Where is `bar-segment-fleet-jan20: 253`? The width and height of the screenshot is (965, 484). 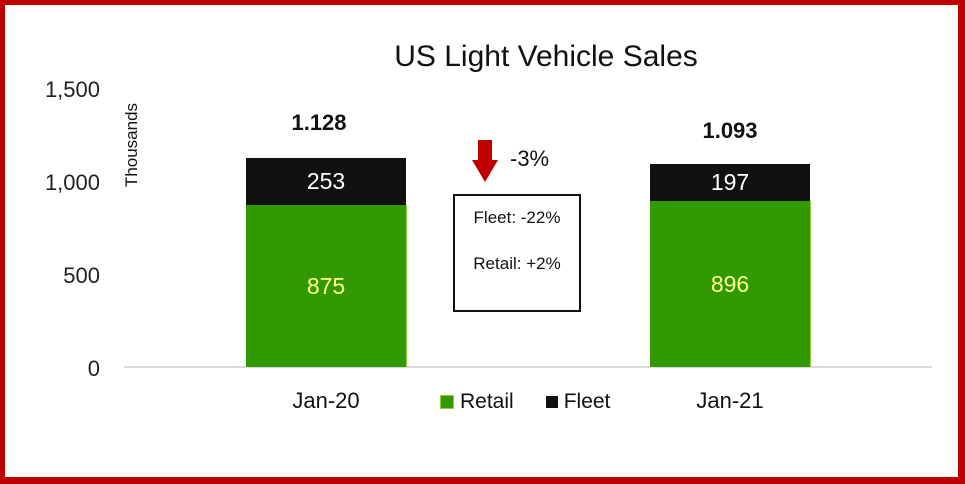 bar-segment-fleet-jan20: 253 is located at coordinates (326, 181).